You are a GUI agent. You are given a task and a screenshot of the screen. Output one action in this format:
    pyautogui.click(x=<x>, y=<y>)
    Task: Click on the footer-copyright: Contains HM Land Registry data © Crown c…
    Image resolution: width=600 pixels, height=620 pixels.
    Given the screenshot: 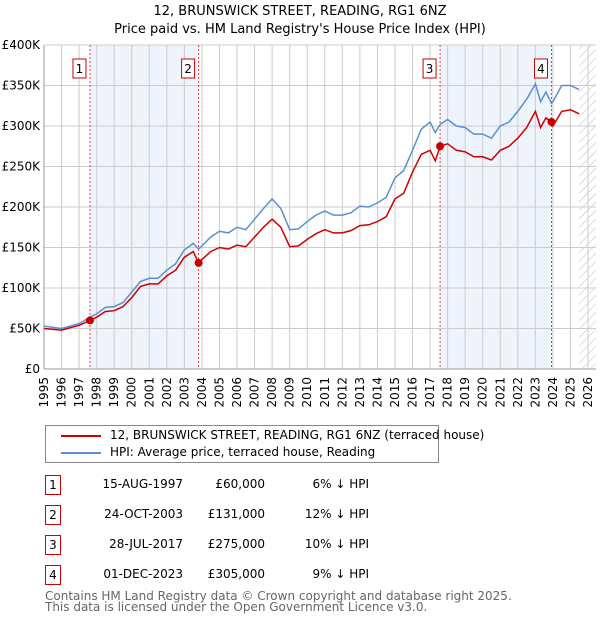 What is the action you would take?
    pyautogui.click(x=278, y=596)
    